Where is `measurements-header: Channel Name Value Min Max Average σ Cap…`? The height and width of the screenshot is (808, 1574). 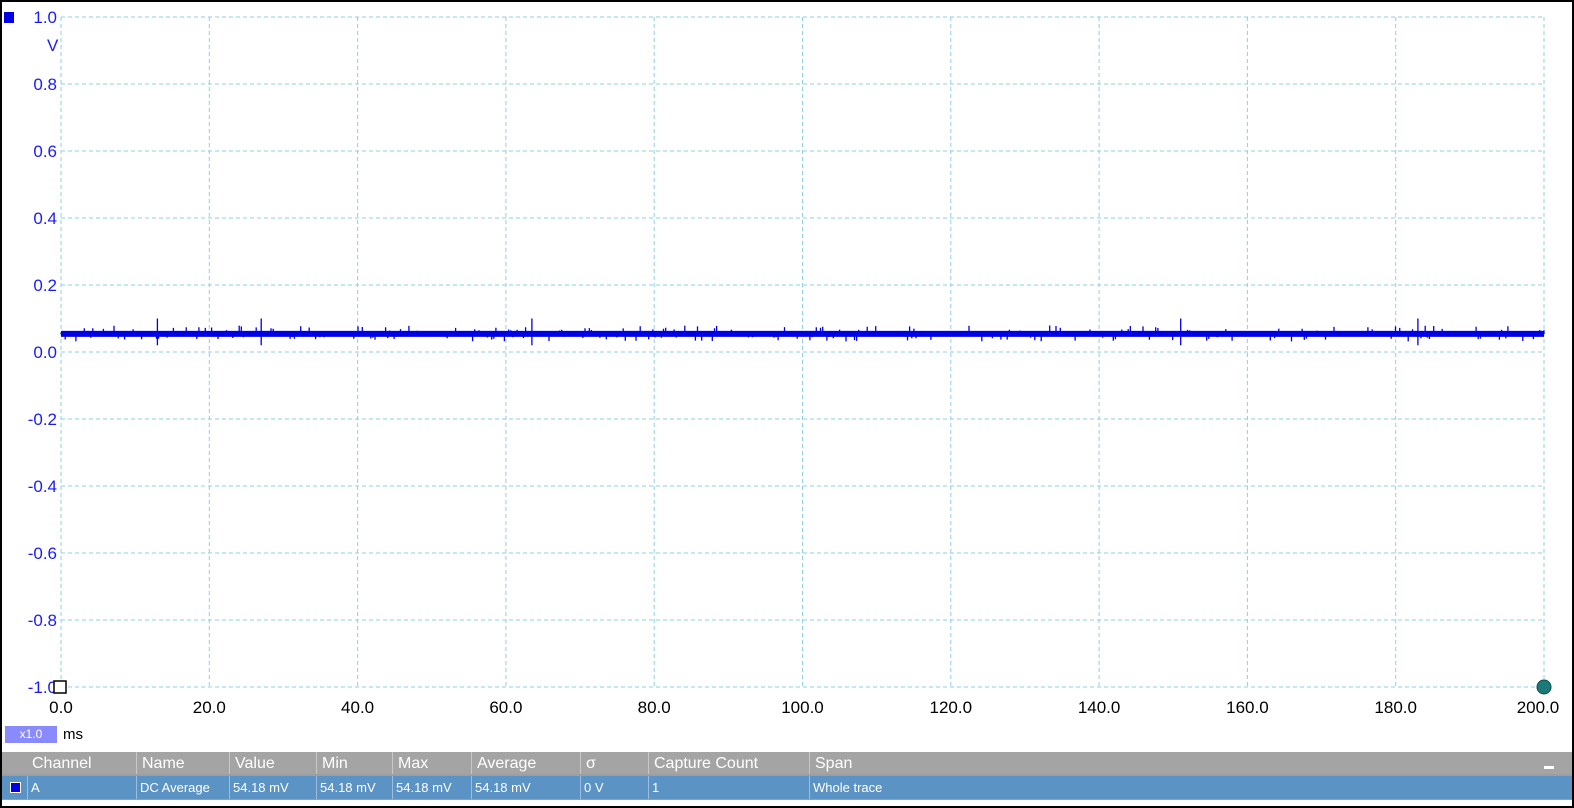 measurements-header: Channel Name Value Min Max Average σ Cap… is located at coordinates (787, 763).